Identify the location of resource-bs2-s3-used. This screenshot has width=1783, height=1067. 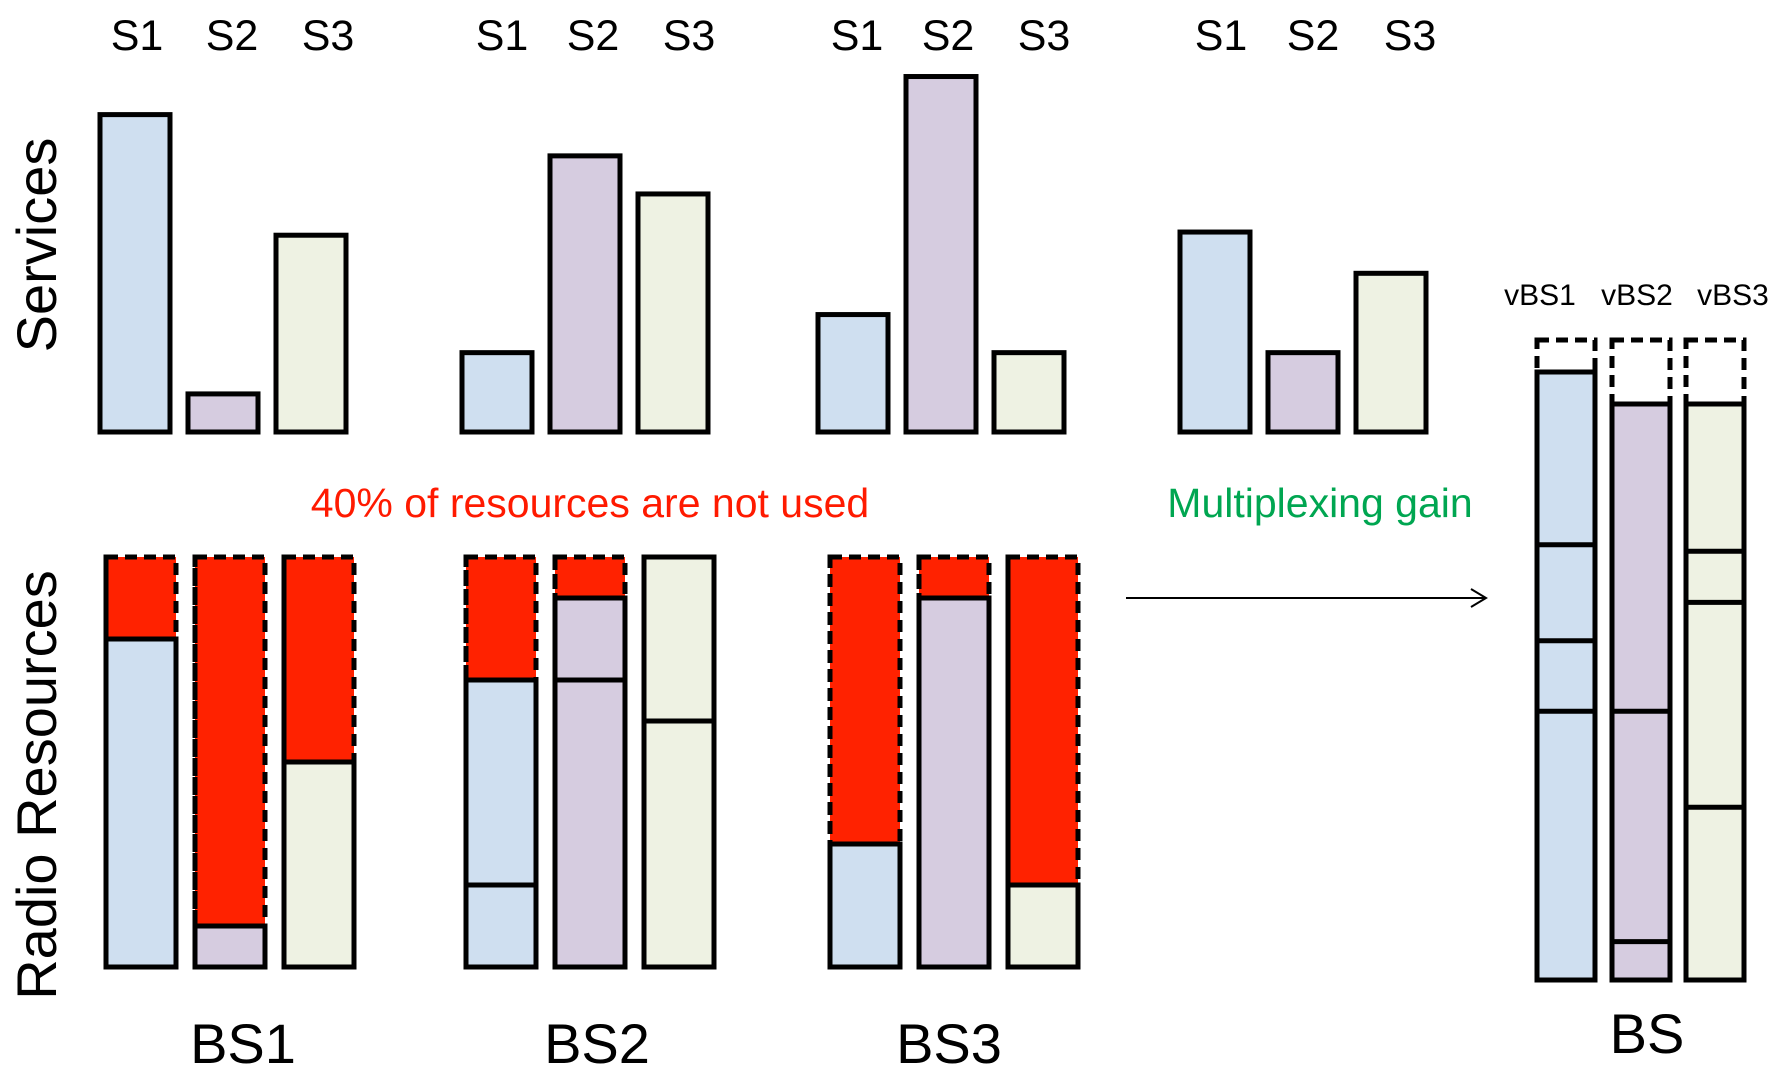
(679, 762).